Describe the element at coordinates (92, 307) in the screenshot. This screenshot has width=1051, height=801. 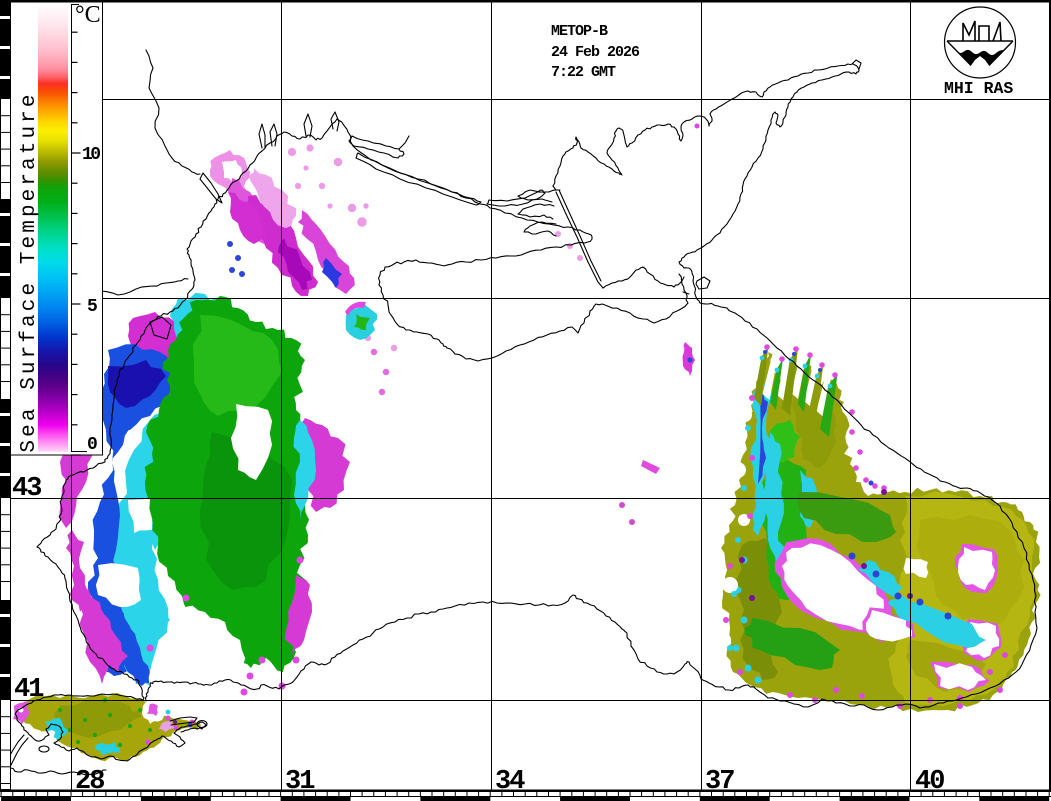
I see `svg-text: 5` at that location.